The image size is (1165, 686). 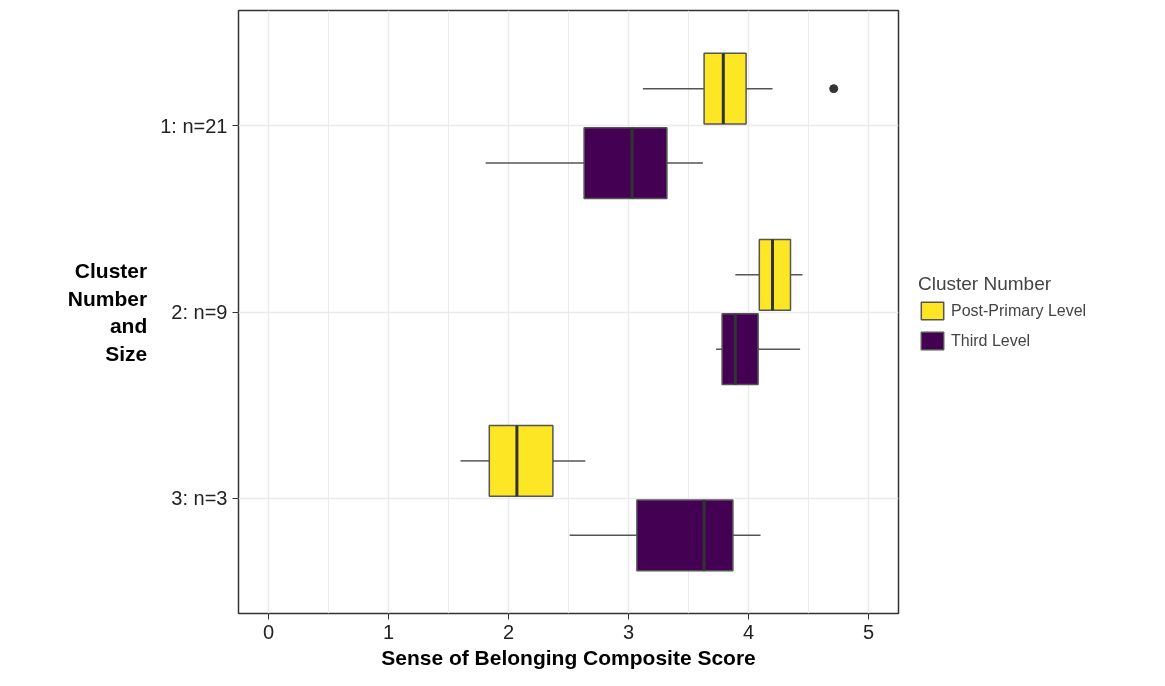 What do you see at coordinates (268, 631) in the screenshot?
I see `x-tick-label: 0` at bounding box center [268, 631].